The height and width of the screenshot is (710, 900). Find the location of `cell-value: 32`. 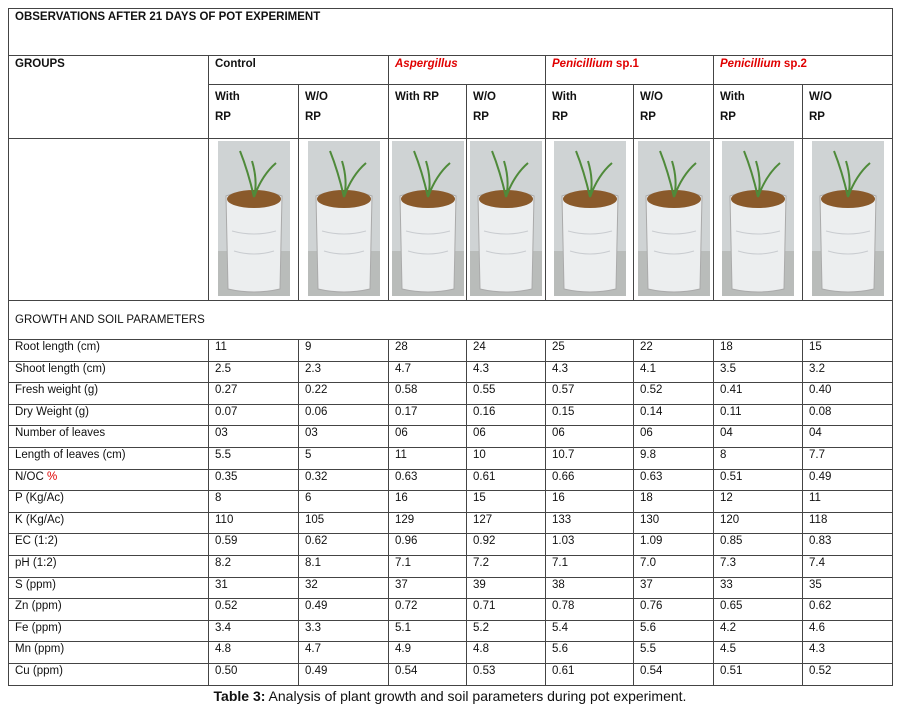

cell-value: 32 is located at coordinates (311, 584).